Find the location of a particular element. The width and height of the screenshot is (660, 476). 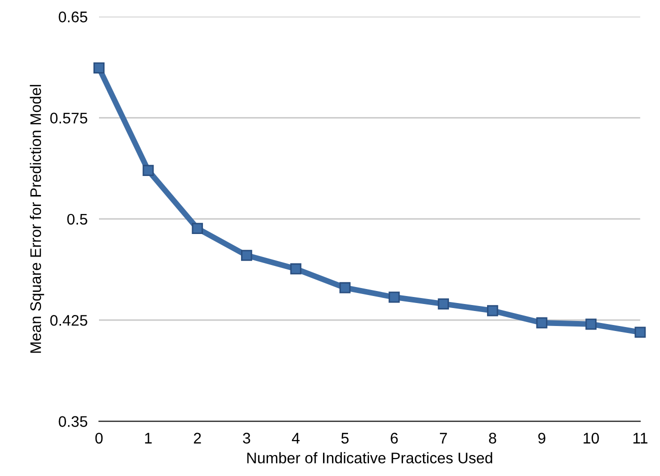

x-tick-label: 8 is located at coordinates (492, 438).